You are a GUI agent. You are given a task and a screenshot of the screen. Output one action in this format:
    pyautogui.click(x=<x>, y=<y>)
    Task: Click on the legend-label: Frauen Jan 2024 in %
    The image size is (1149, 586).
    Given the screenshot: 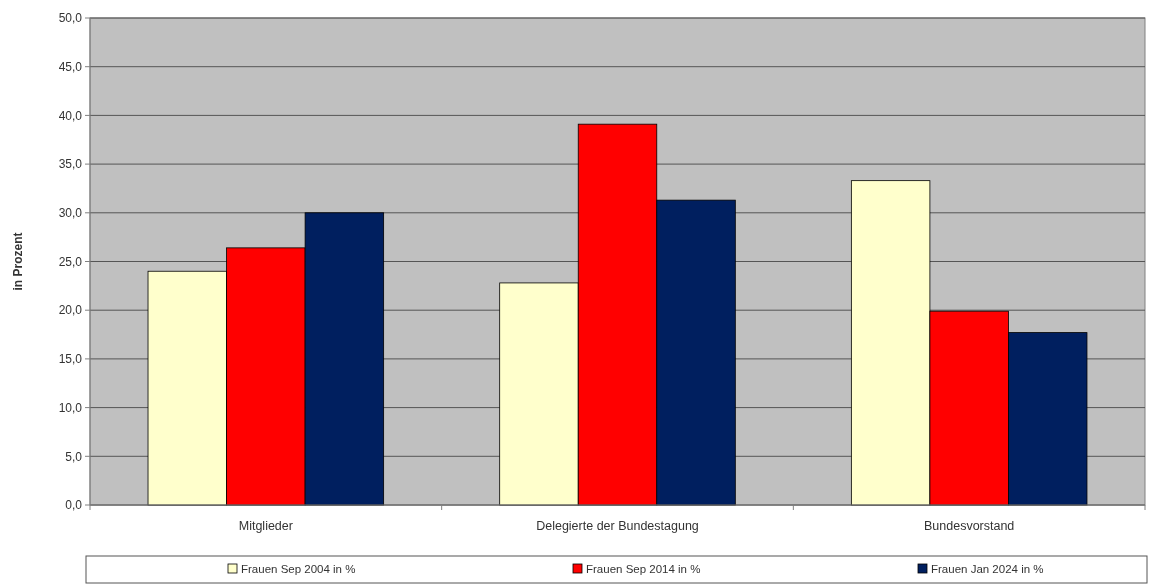 What is the action you would take?
    pyautogui.click(x=987, y=569)
    